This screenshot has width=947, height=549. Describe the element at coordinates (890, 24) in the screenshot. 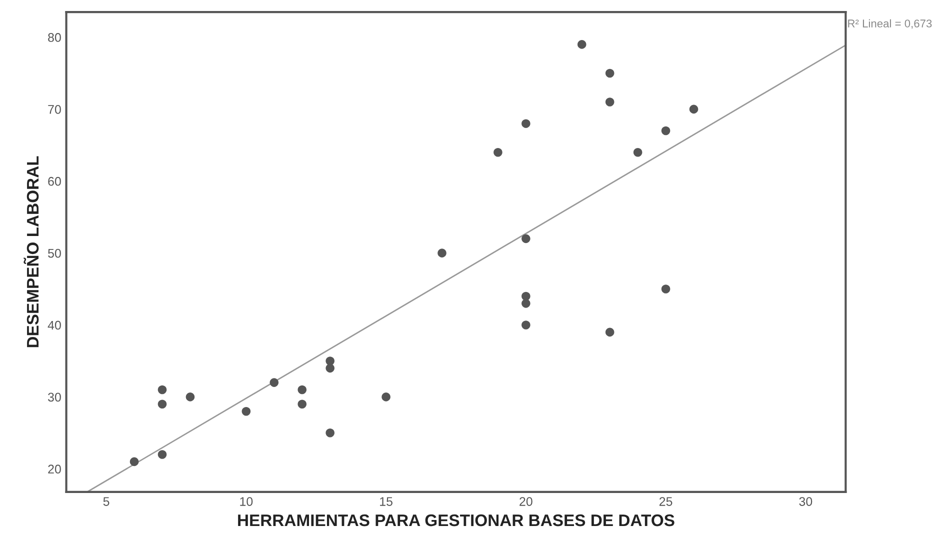

I see `text: R² Lineal = 0,673` at that location.